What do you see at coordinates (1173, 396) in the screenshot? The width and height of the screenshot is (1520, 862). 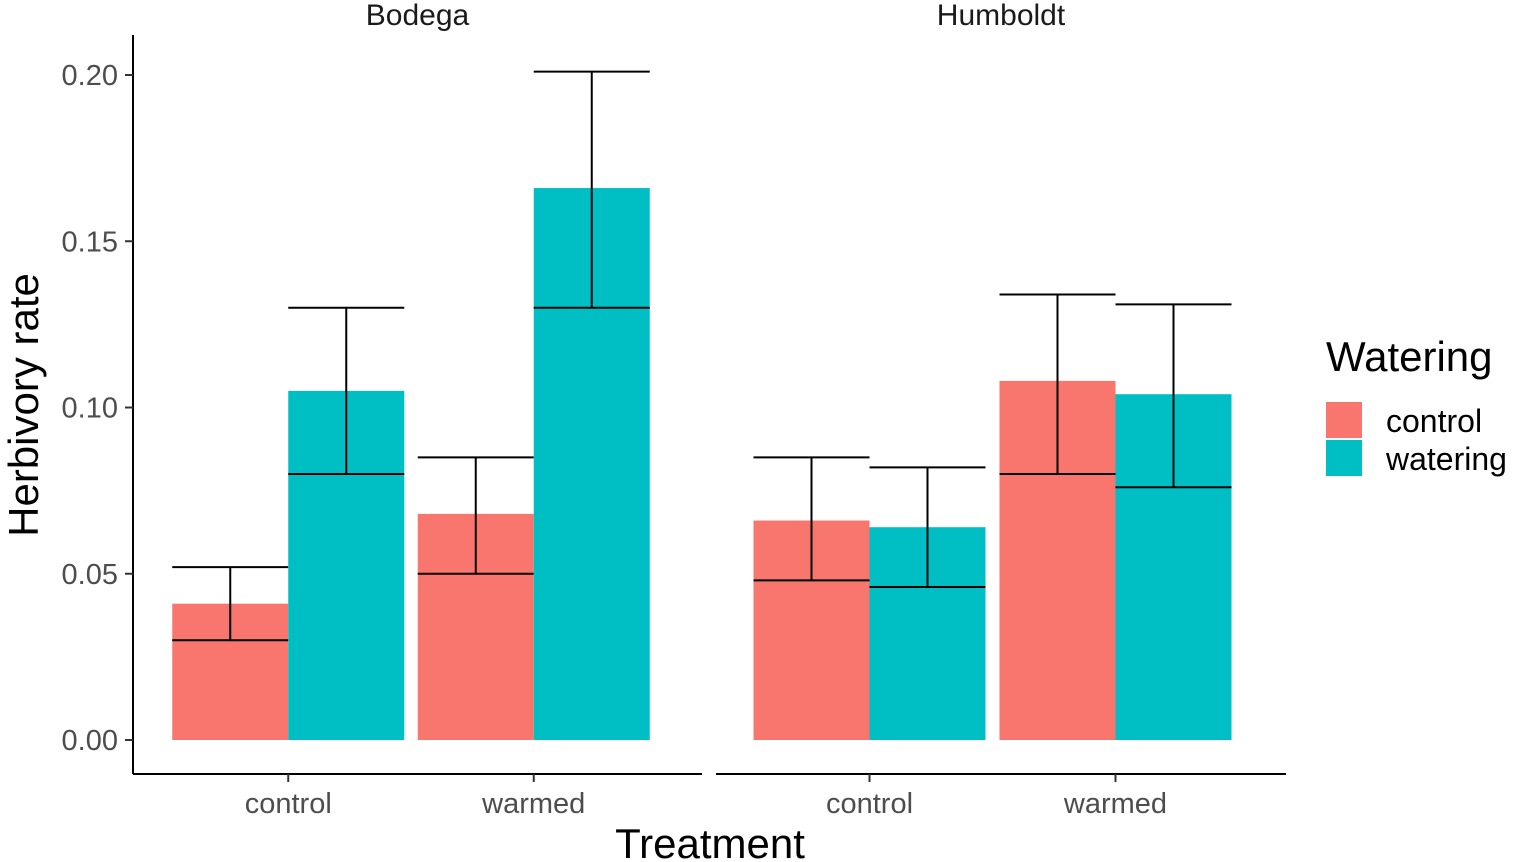 I see `error-bar-humboldt-warmed-watering` at bounding box center [1173, 396].